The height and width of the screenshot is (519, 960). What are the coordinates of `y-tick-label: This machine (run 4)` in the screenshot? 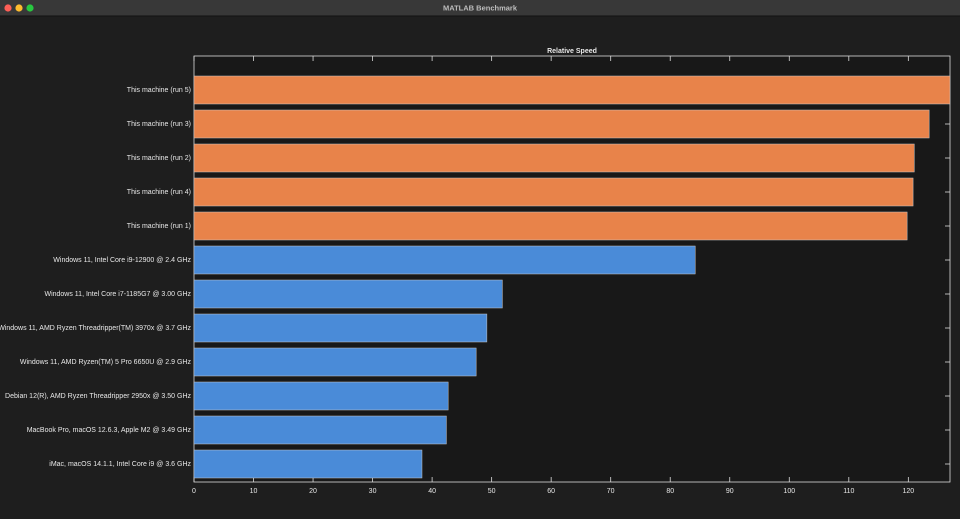 It's located at (159, 192).